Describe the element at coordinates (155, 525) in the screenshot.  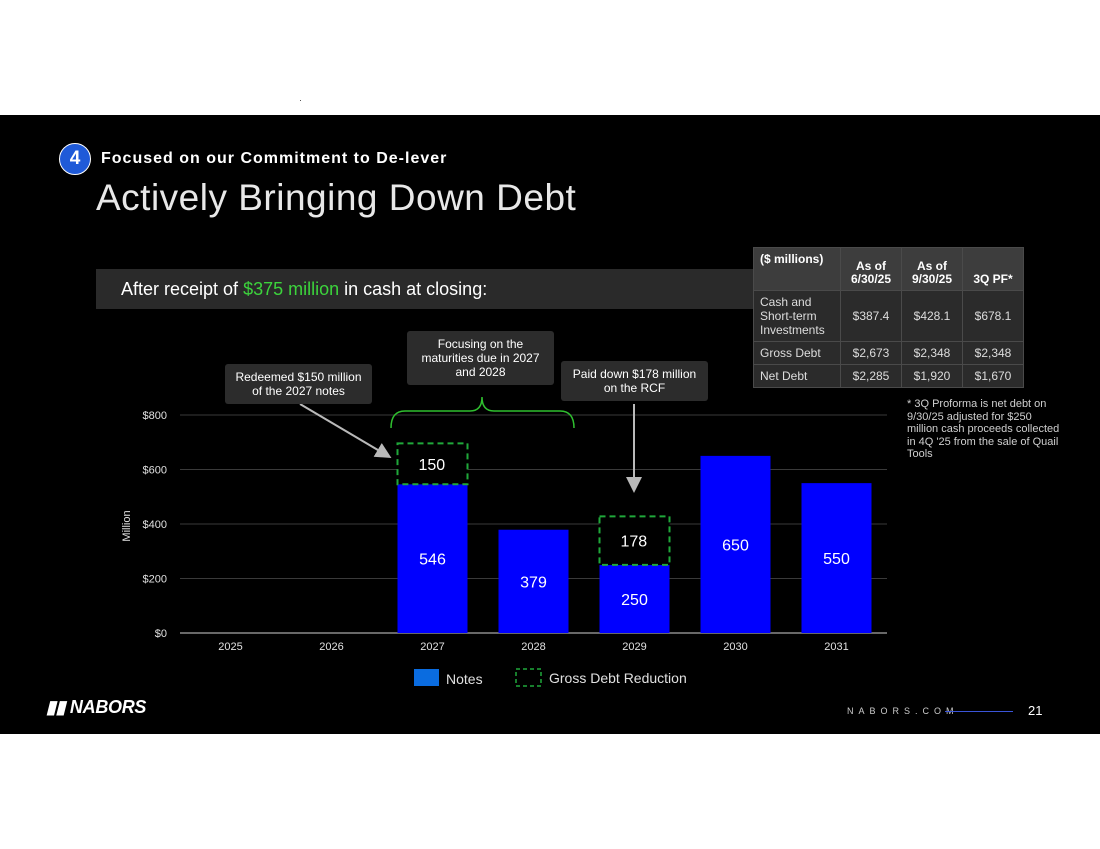
I see `y-tick-label: $400` at that location.